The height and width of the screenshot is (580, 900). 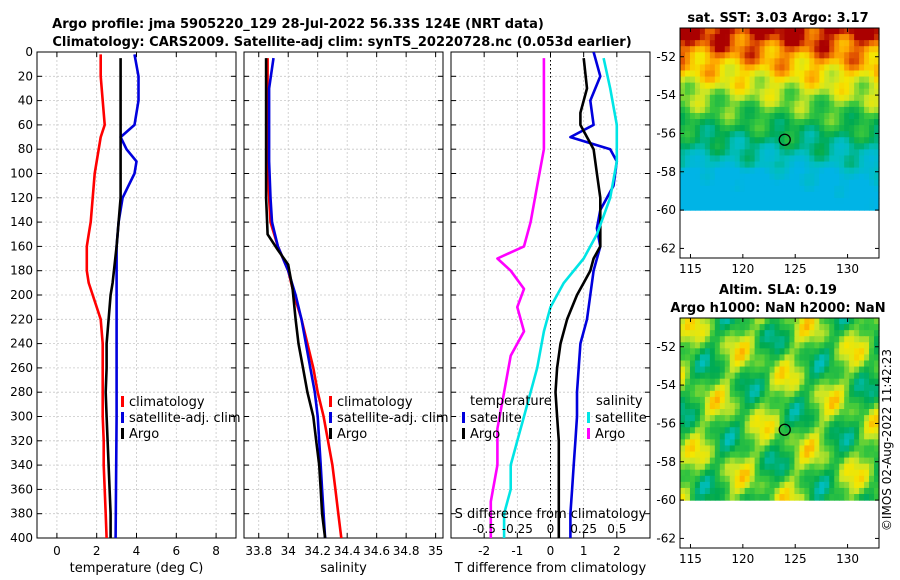 What do you see at coordinates (97, 551) in the screenshot?
I see `x-tick-label: 2` at bounding box center [97, 551].